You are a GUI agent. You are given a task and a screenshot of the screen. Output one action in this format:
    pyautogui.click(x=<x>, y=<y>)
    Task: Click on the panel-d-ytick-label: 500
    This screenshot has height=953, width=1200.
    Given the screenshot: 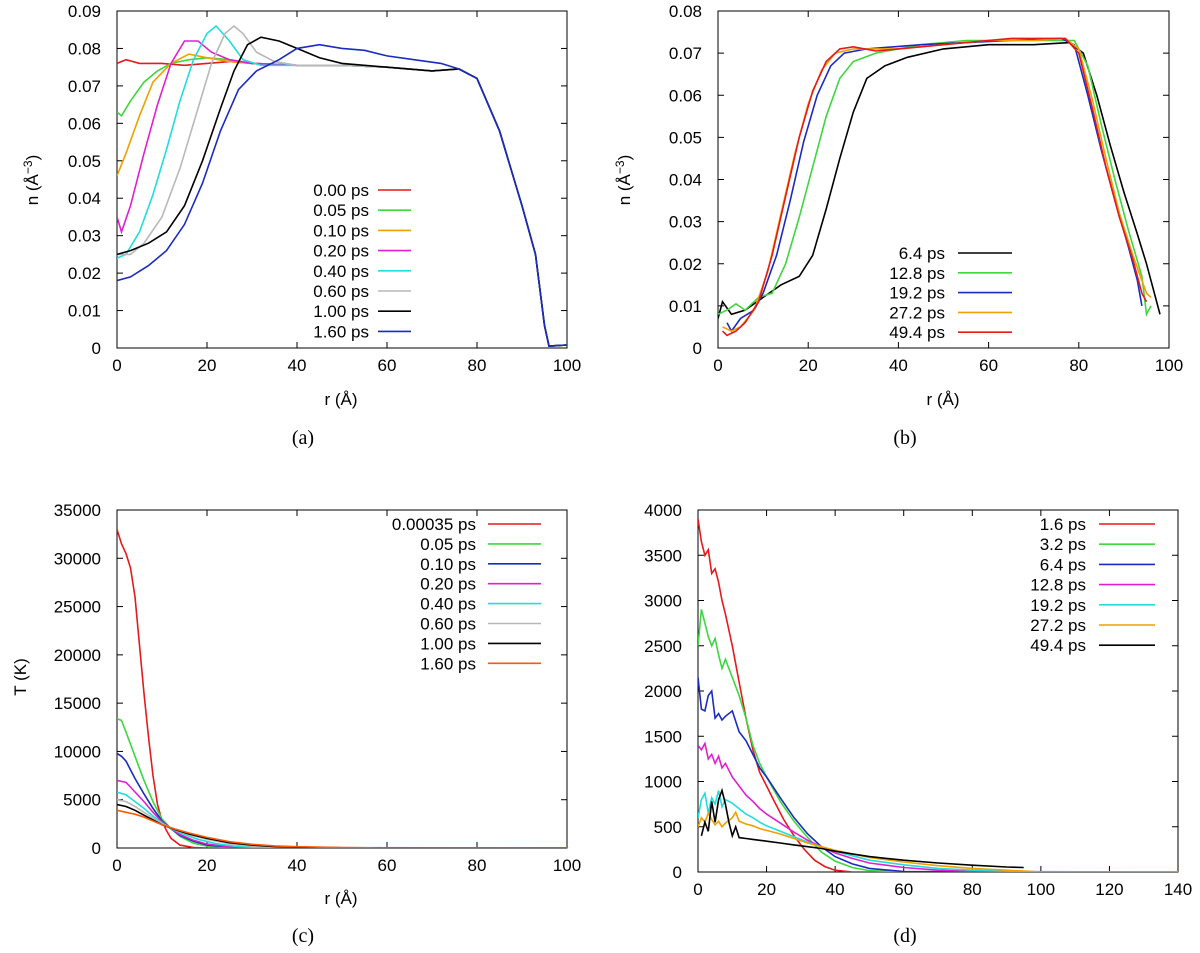 What is the action you would take?
    pyautogui.click(x=668, y=827)
    